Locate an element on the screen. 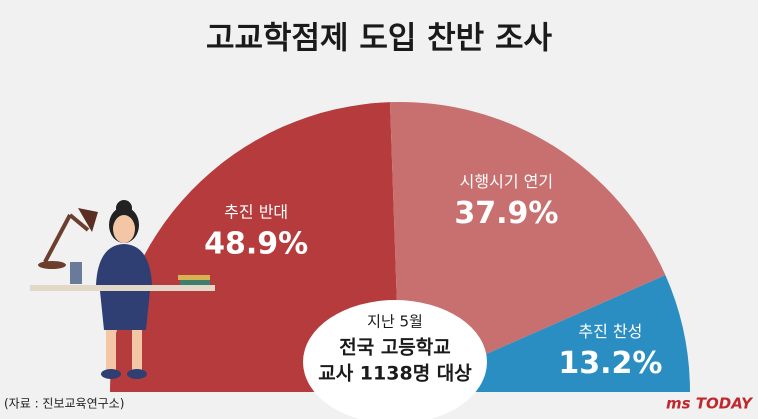 This screenshot has height=419, width=758. illustration is located at coordinates (122, 289).